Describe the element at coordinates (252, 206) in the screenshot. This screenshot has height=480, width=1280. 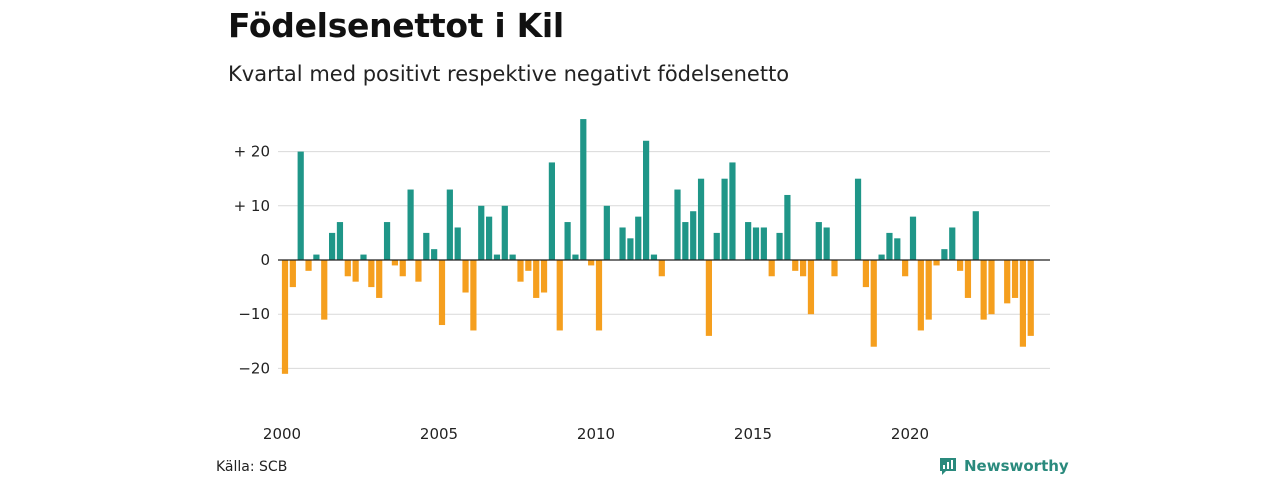
I see `y-tick-label: + 10` at that location.